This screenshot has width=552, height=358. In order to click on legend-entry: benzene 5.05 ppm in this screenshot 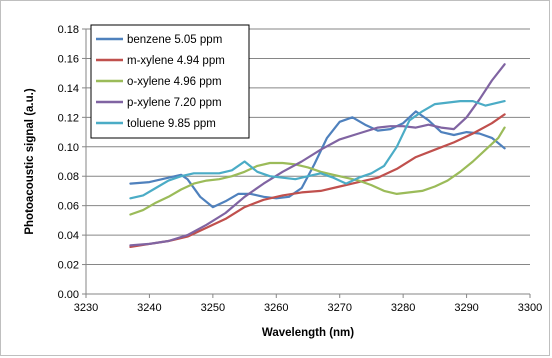, I will do `click(174, 40)`.